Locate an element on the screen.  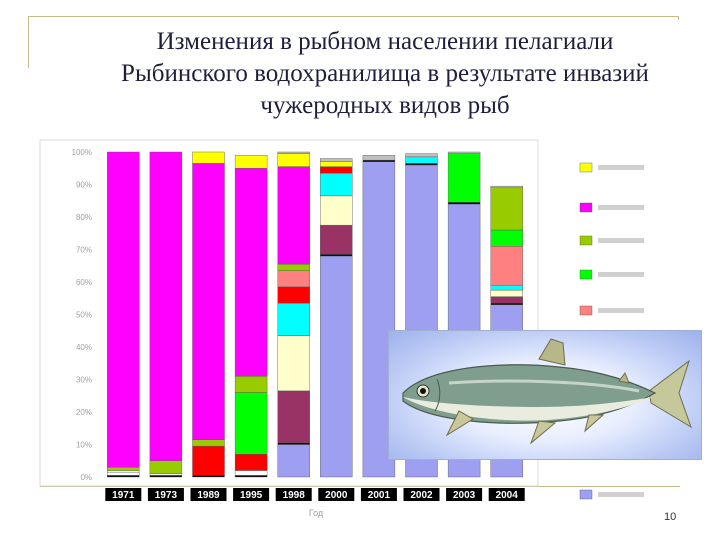
y-tick-label: 20% is located at coordinates (84, 412).